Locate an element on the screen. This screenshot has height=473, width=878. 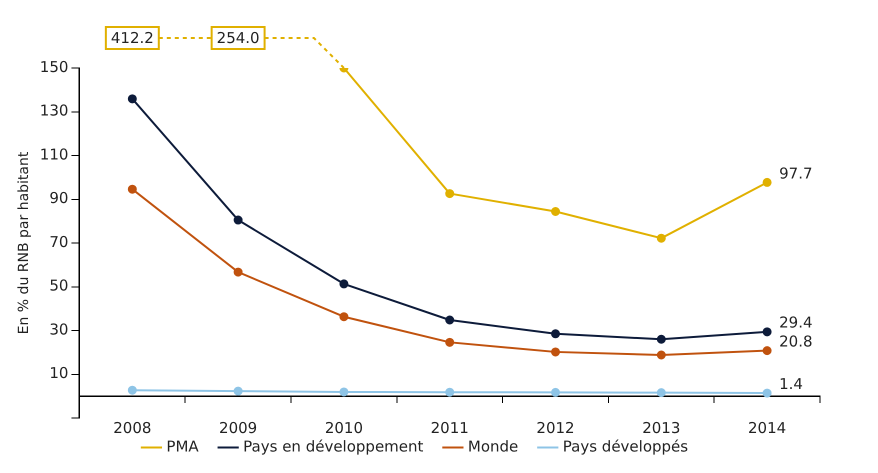
y-tick-label: 130 is located at coordinates (54, 111).